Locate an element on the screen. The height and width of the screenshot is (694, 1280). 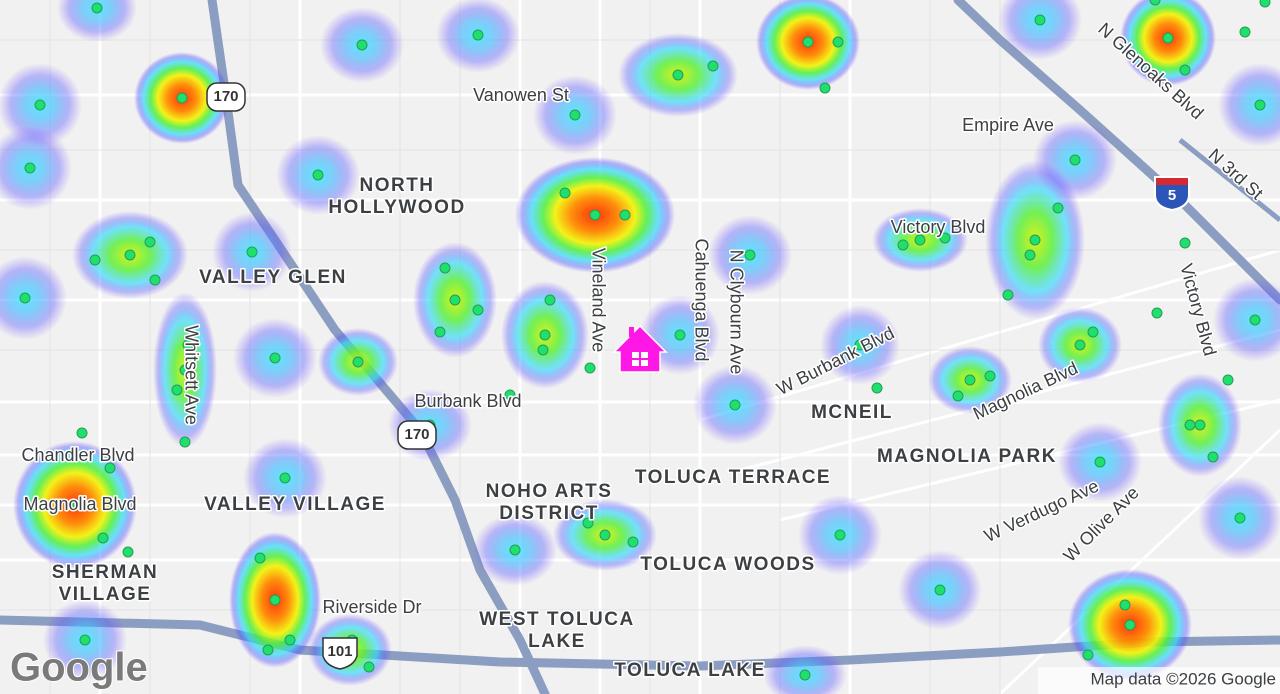
street-label: Vanowen St is located at coordinates (521, 95).